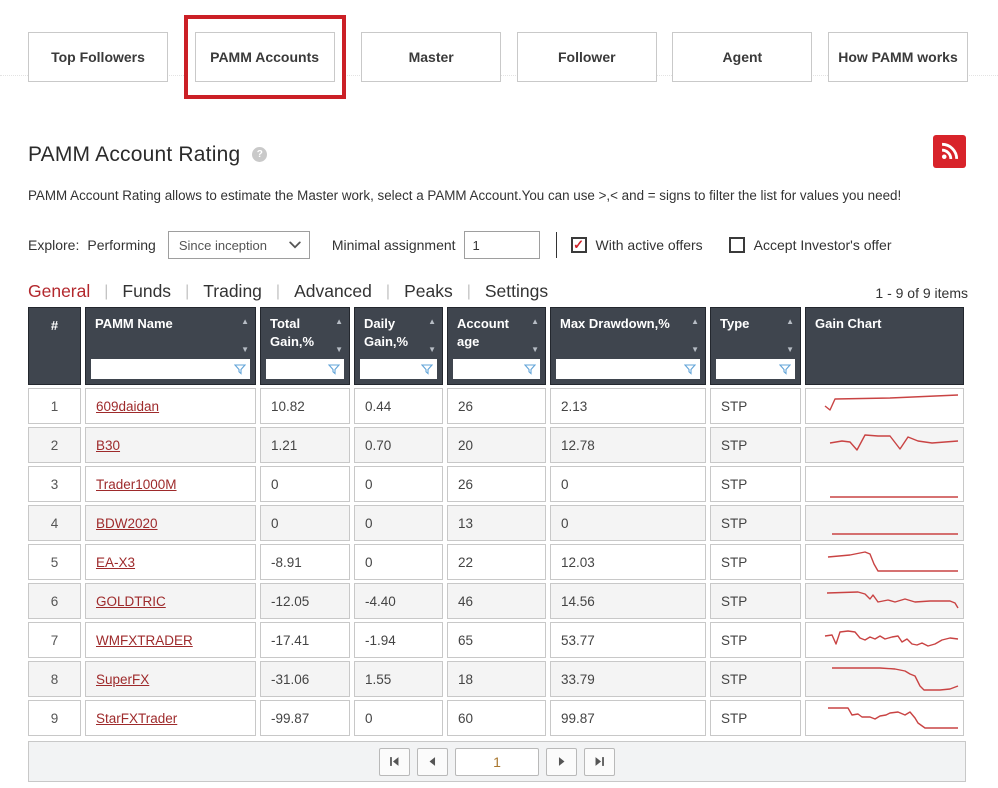  I want to click on filter-input-pamm-name, so click(162, 369).